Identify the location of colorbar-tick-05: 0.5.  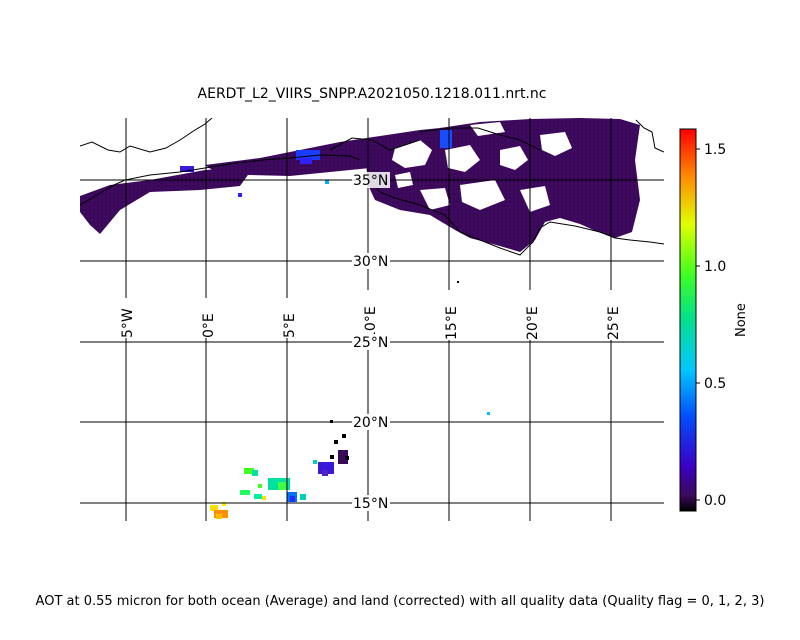
(715, 384).